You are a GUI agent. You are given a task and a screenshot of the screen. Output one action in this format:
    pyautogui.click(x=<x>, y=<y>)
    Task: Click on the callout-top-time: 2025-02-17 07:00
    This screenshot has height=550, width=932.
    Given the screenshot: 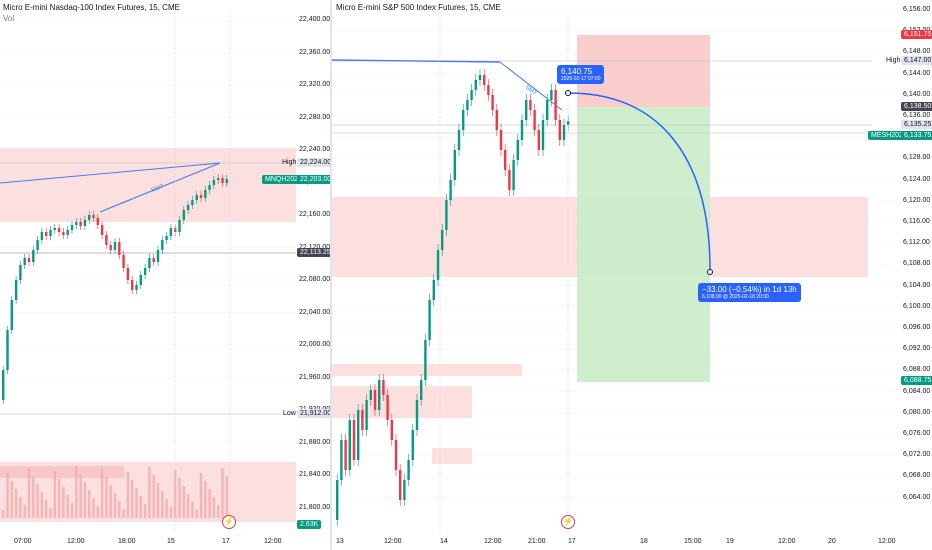 What is the action you would take?
    pyautogui.click(x=581, y=79)
    